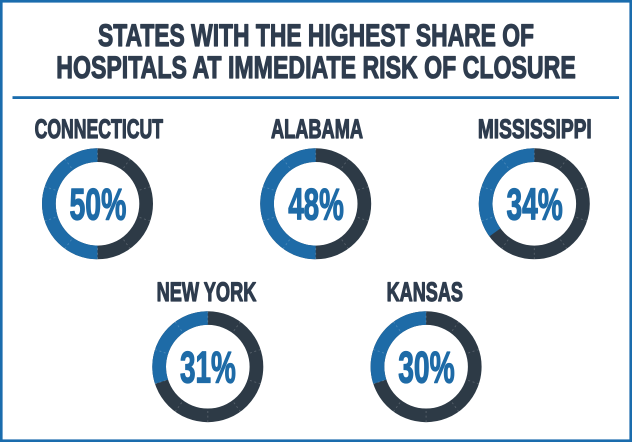 This screenshot has width=632, height=442. I want to click on svg-text: CONNECTICUT, so click(99, 129).